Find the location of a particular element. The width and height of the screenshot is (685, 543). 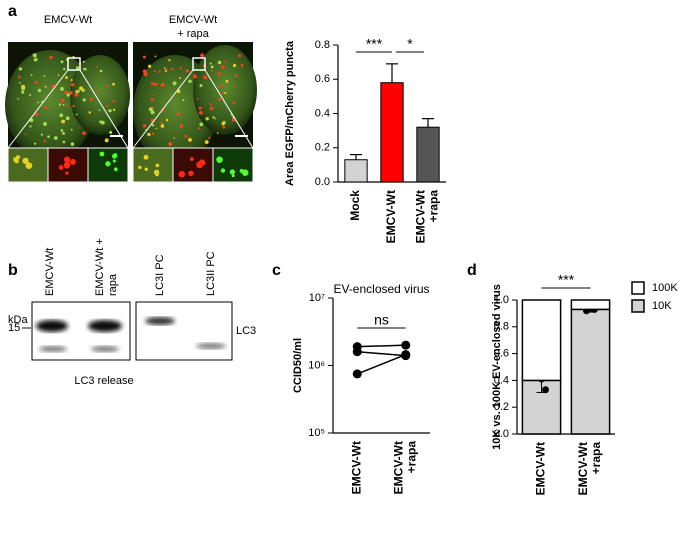

significance-label: ns is located at coordinates (381, 320).